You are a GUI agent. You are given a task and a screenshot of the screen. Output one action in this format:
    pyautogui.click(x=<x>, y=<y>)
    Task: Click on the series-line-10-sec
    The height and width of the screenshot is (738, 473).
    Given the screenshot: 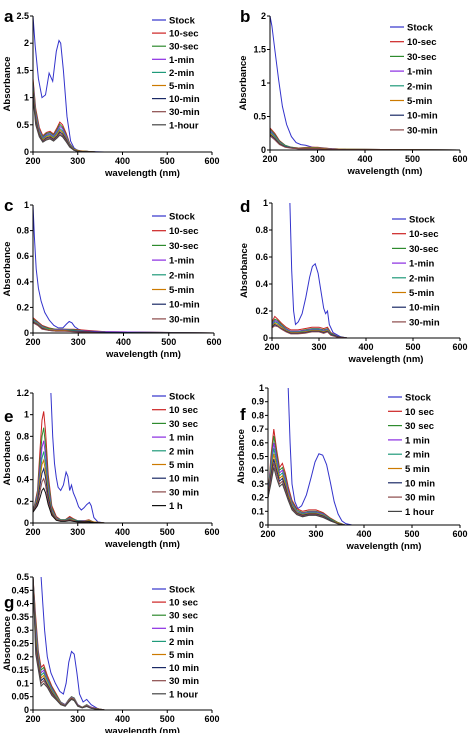 What is the action you would take?
    pyautogui.click(x=364, y=477)
    